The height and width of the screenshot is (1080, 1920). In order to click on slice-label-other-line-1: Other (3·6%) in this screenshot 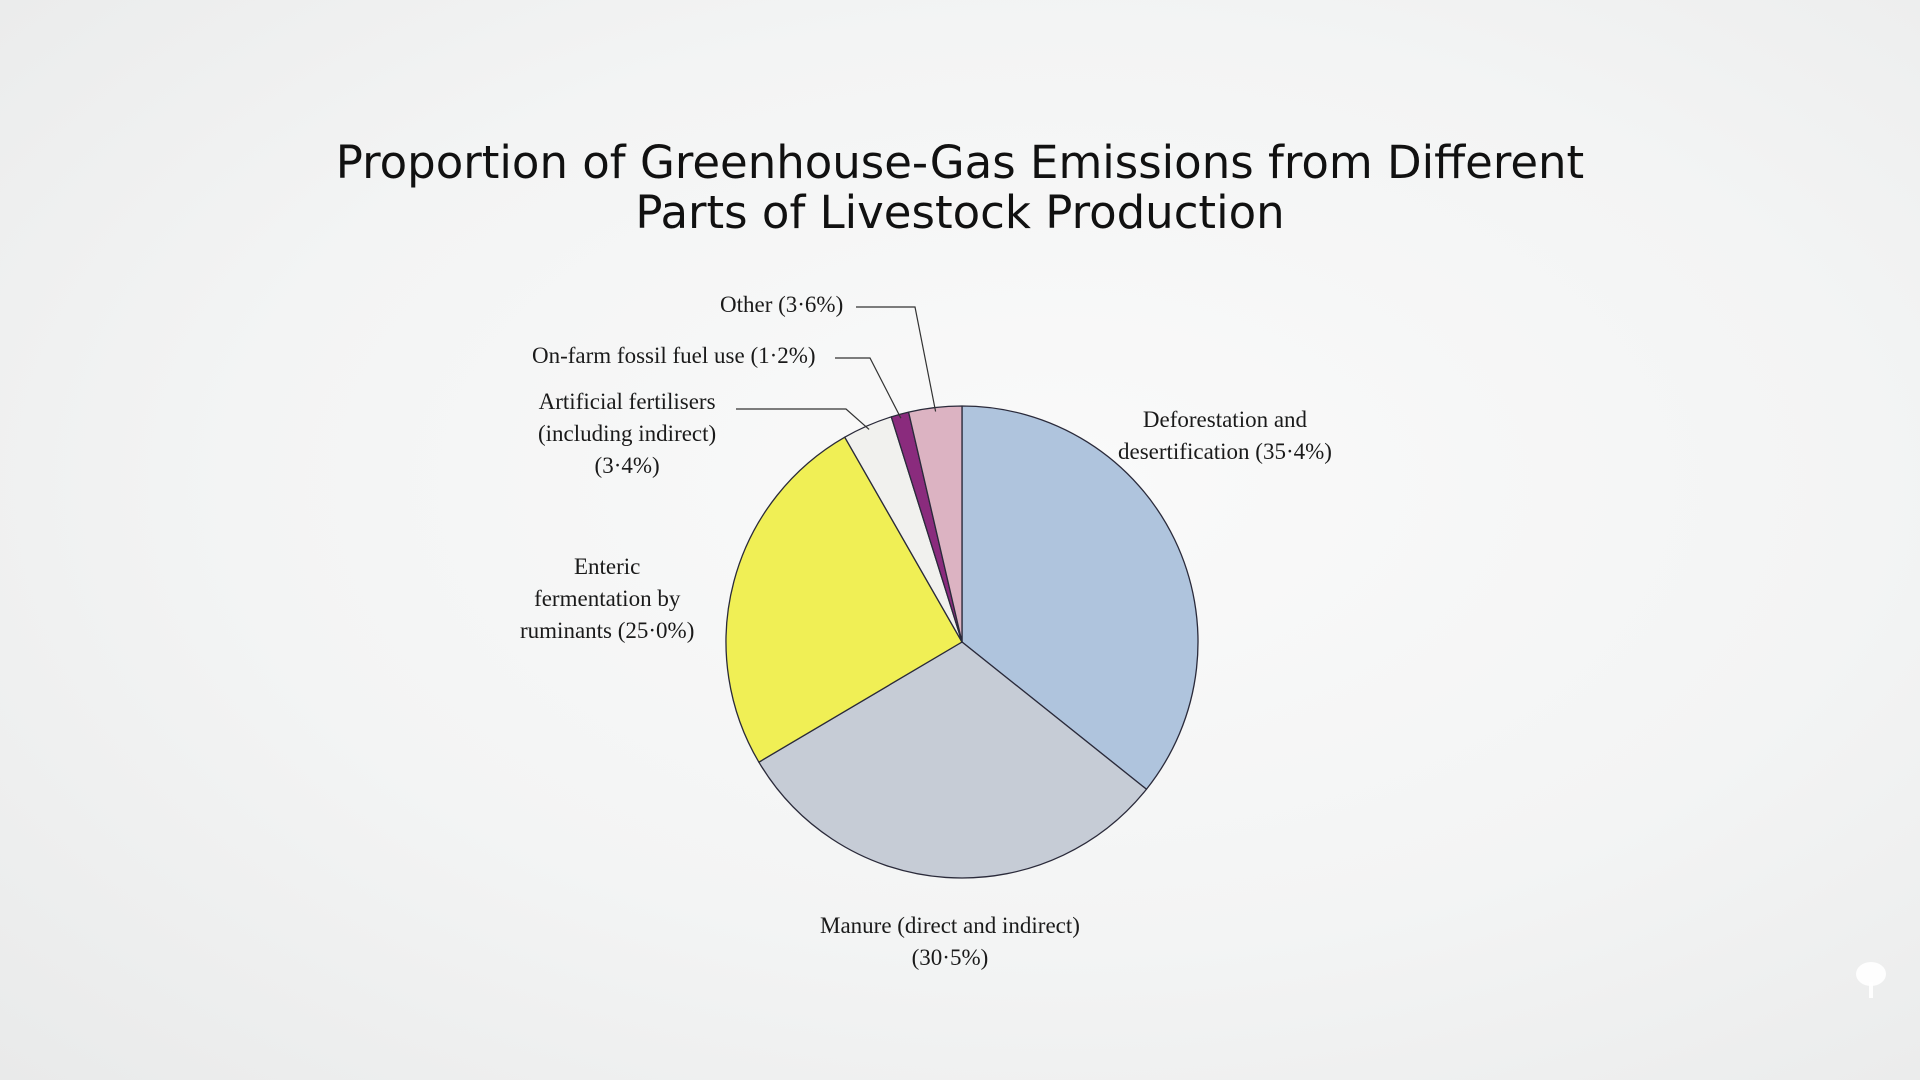, I will do `click(782, 304)`.